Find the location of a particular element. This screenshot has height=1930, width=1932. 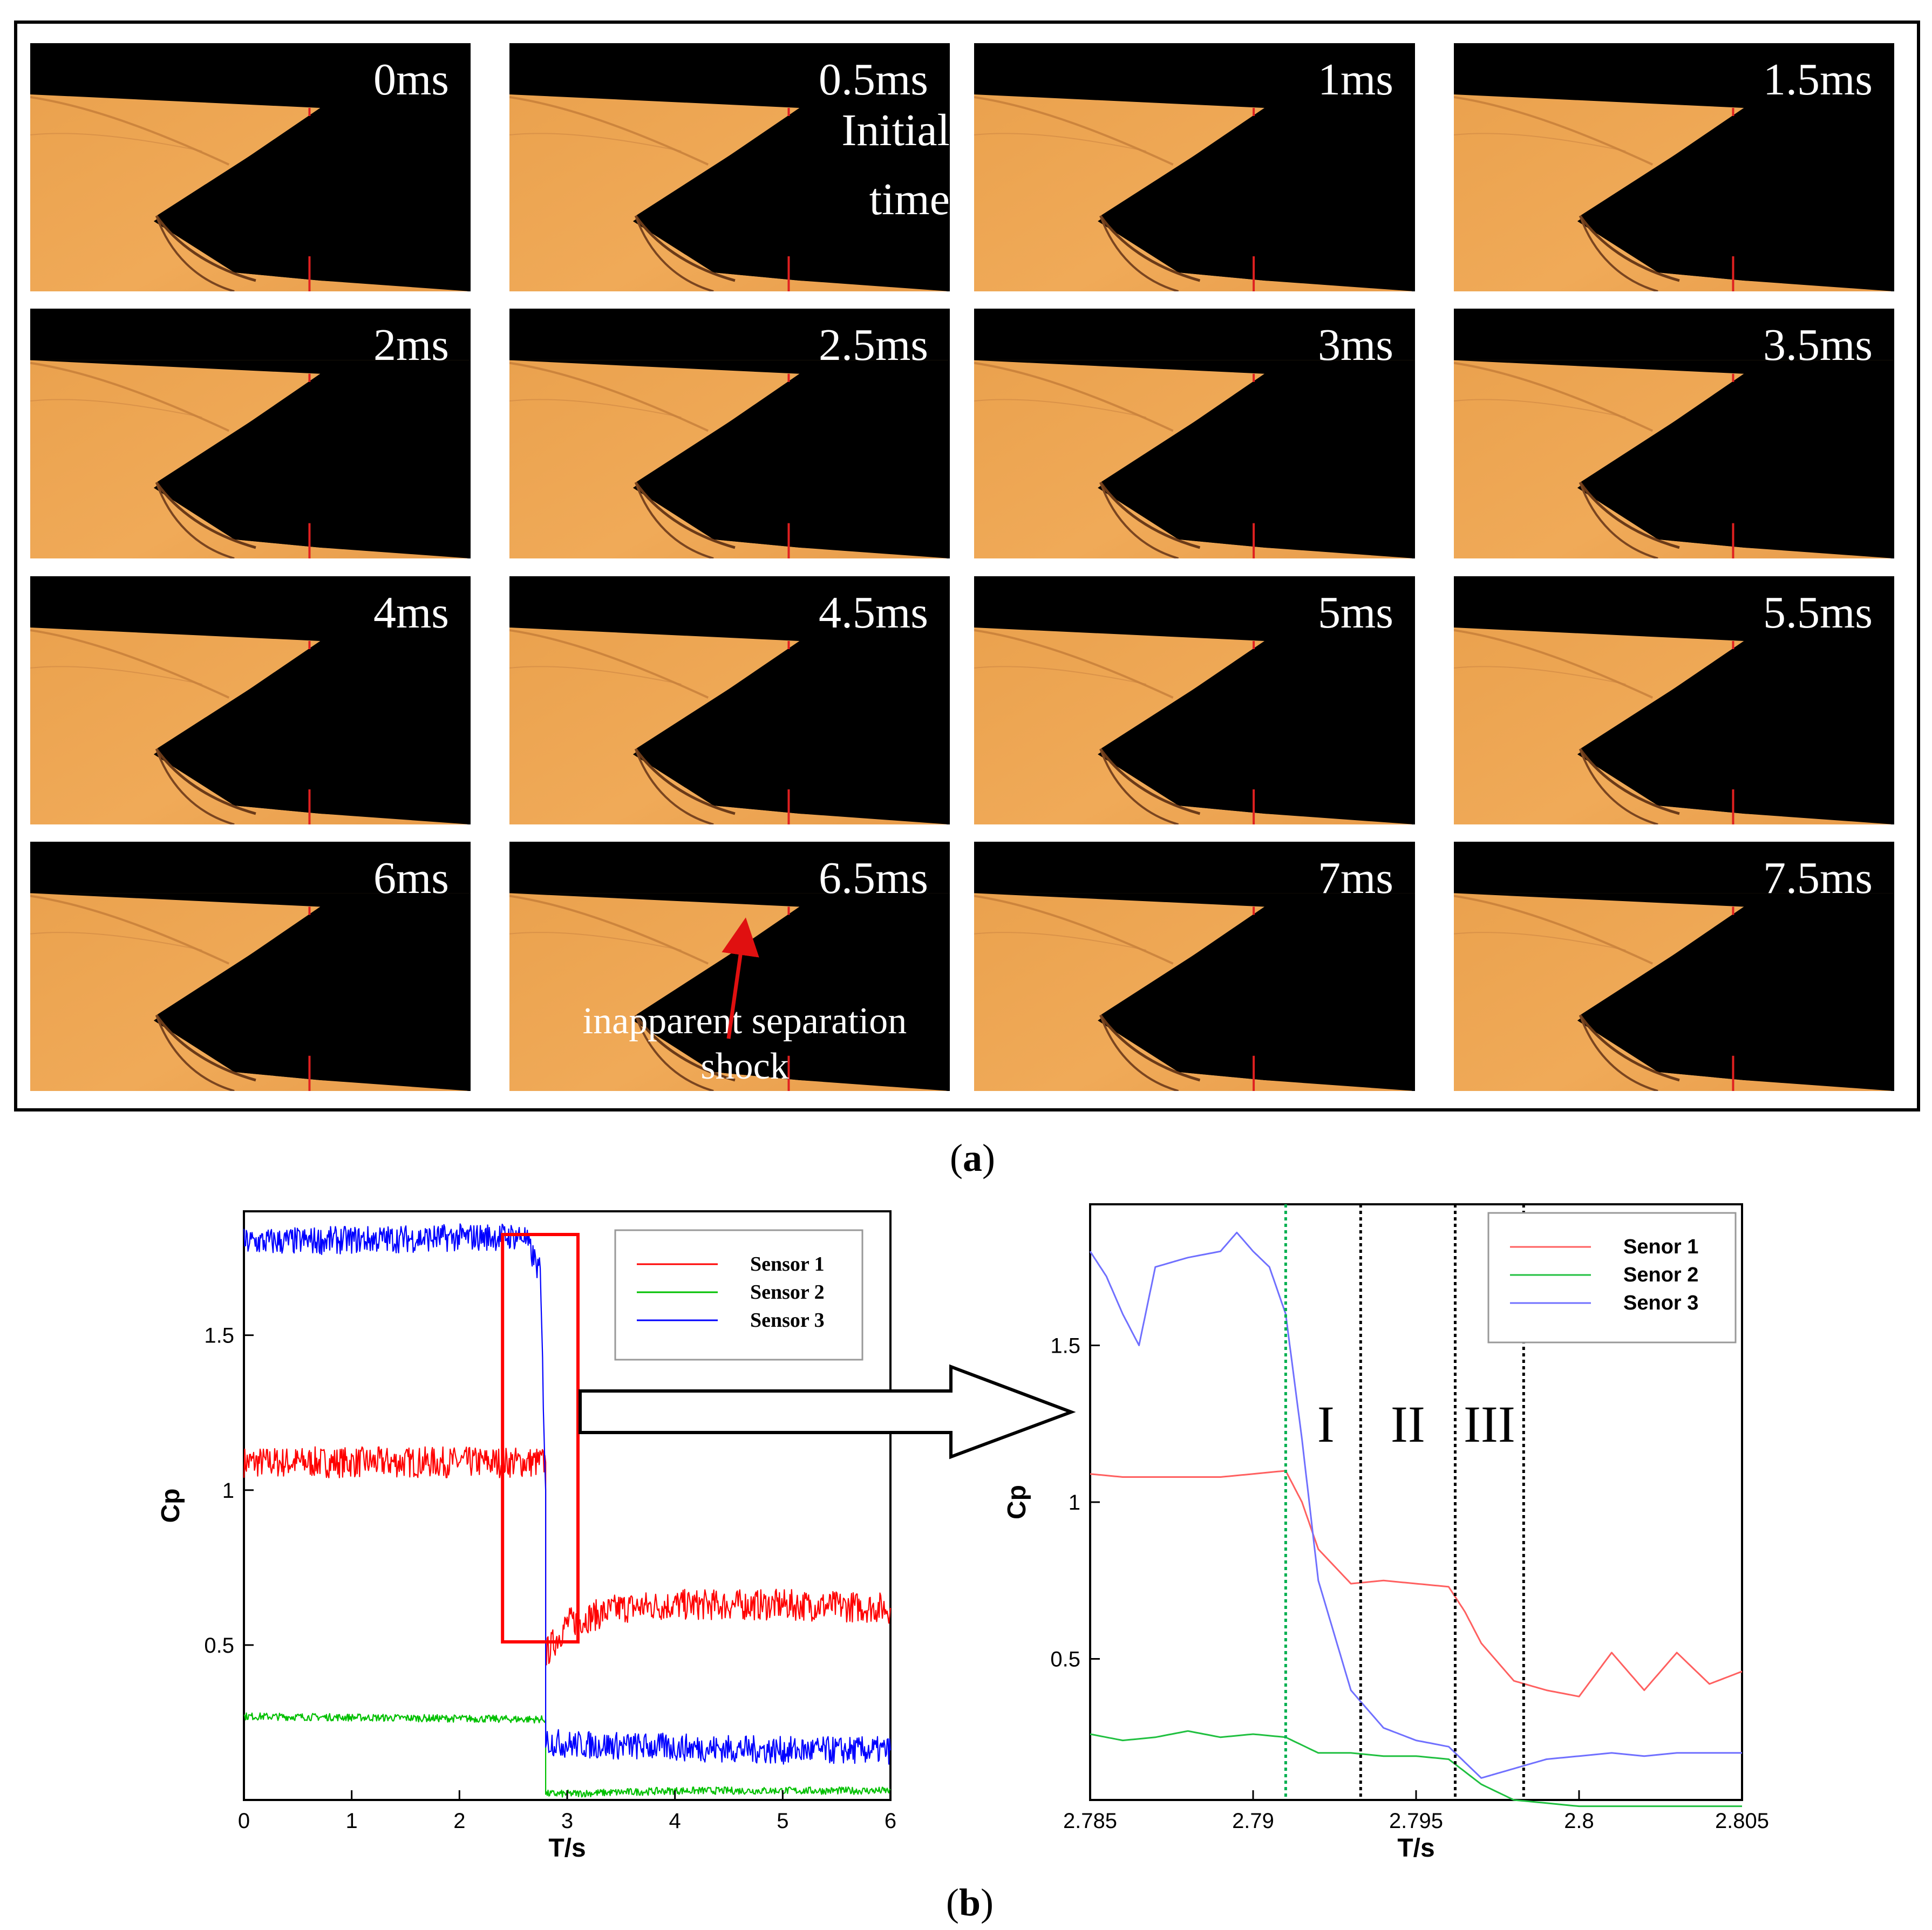

schlieren-frame: 2.5ms is located at coordinates (729, 433).